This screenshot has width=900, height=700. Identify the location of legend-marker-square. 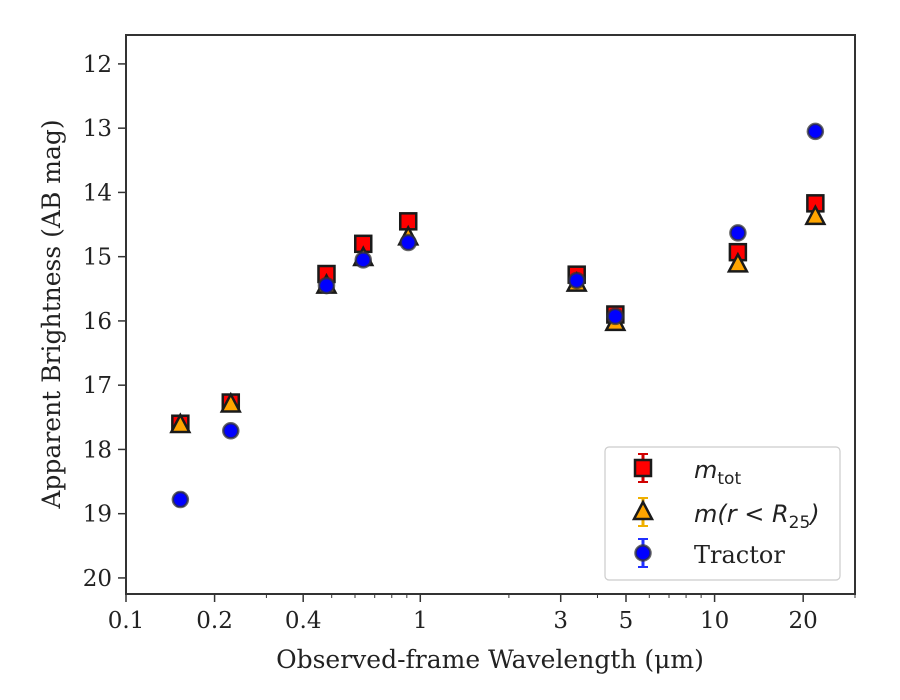
(643, 468).